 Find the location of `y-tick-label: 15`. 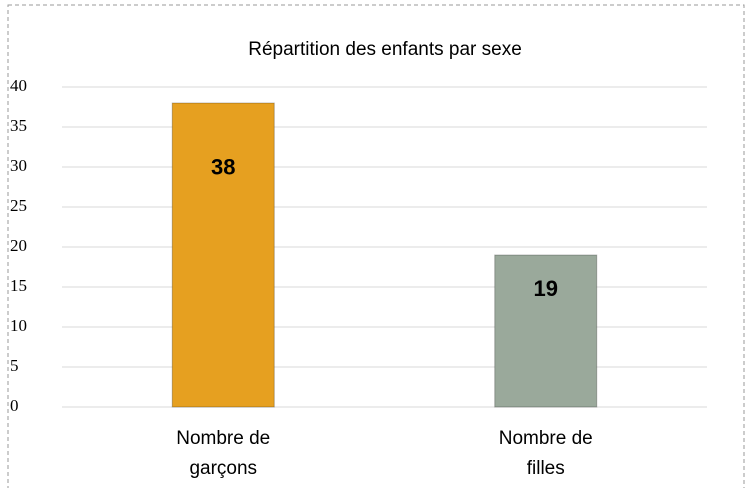

y-tick-label: 15 is located at coordinates (18, 285).